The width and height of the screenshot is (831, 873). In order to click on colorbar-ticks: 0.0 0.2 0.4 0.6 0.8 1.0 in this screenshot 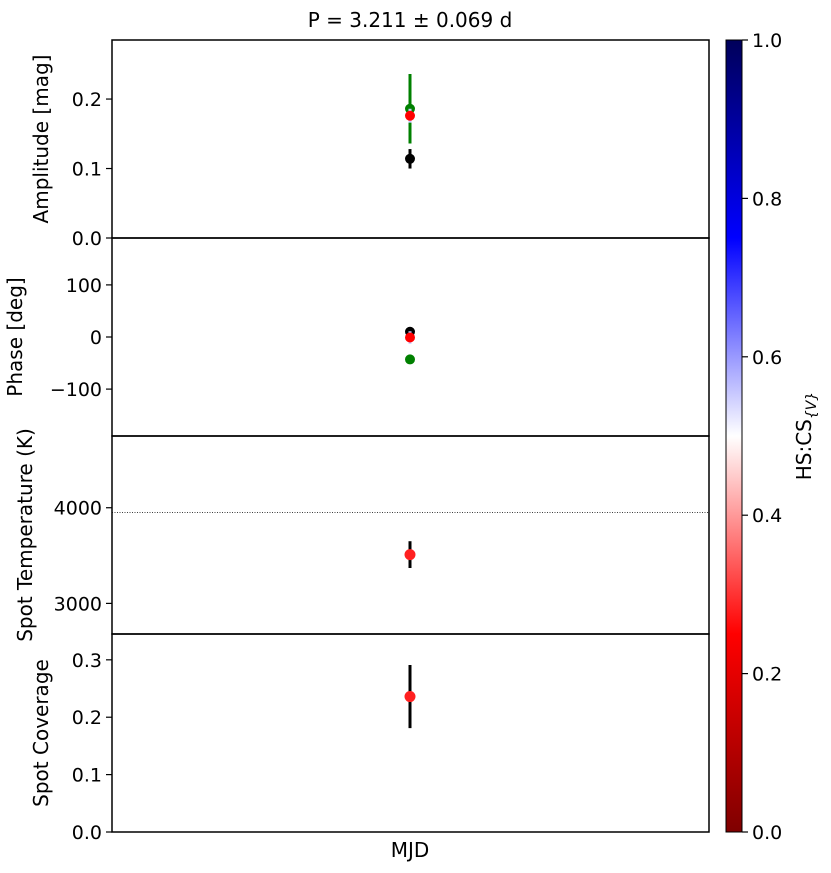, I will do `click(762, 437)`.